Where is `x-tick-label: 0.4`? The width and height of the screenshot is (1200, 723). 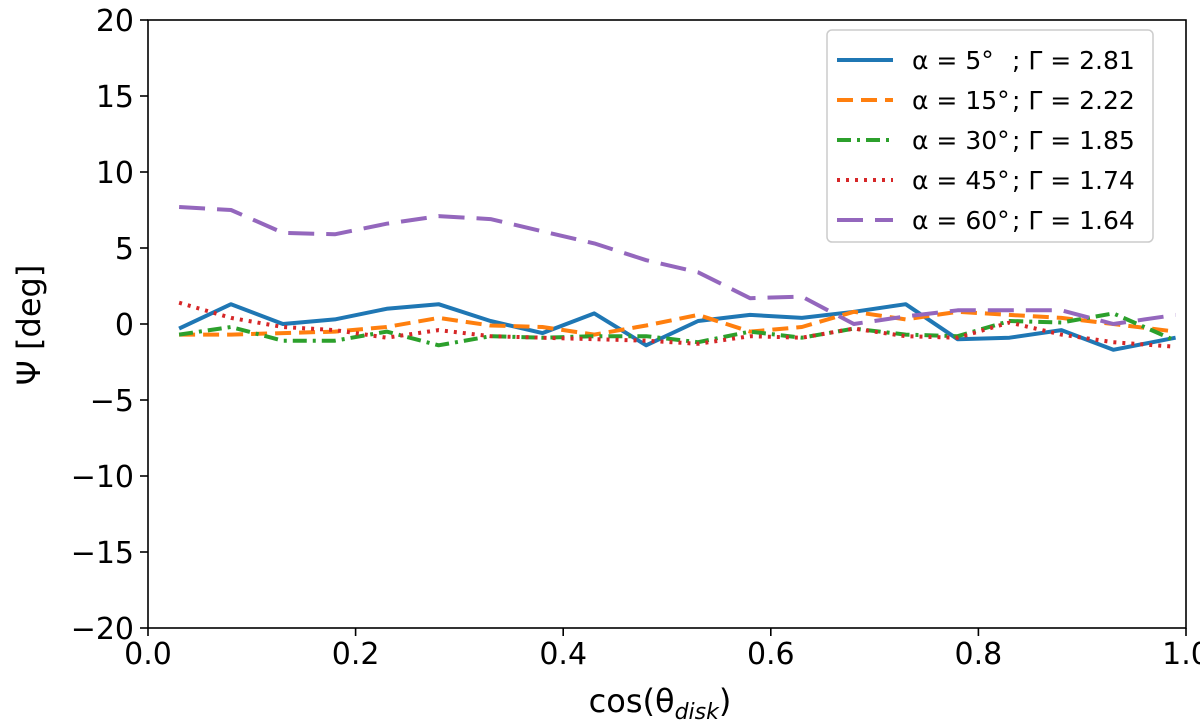 x-tick-label: 0.4 is located at coordinates (563, 654).